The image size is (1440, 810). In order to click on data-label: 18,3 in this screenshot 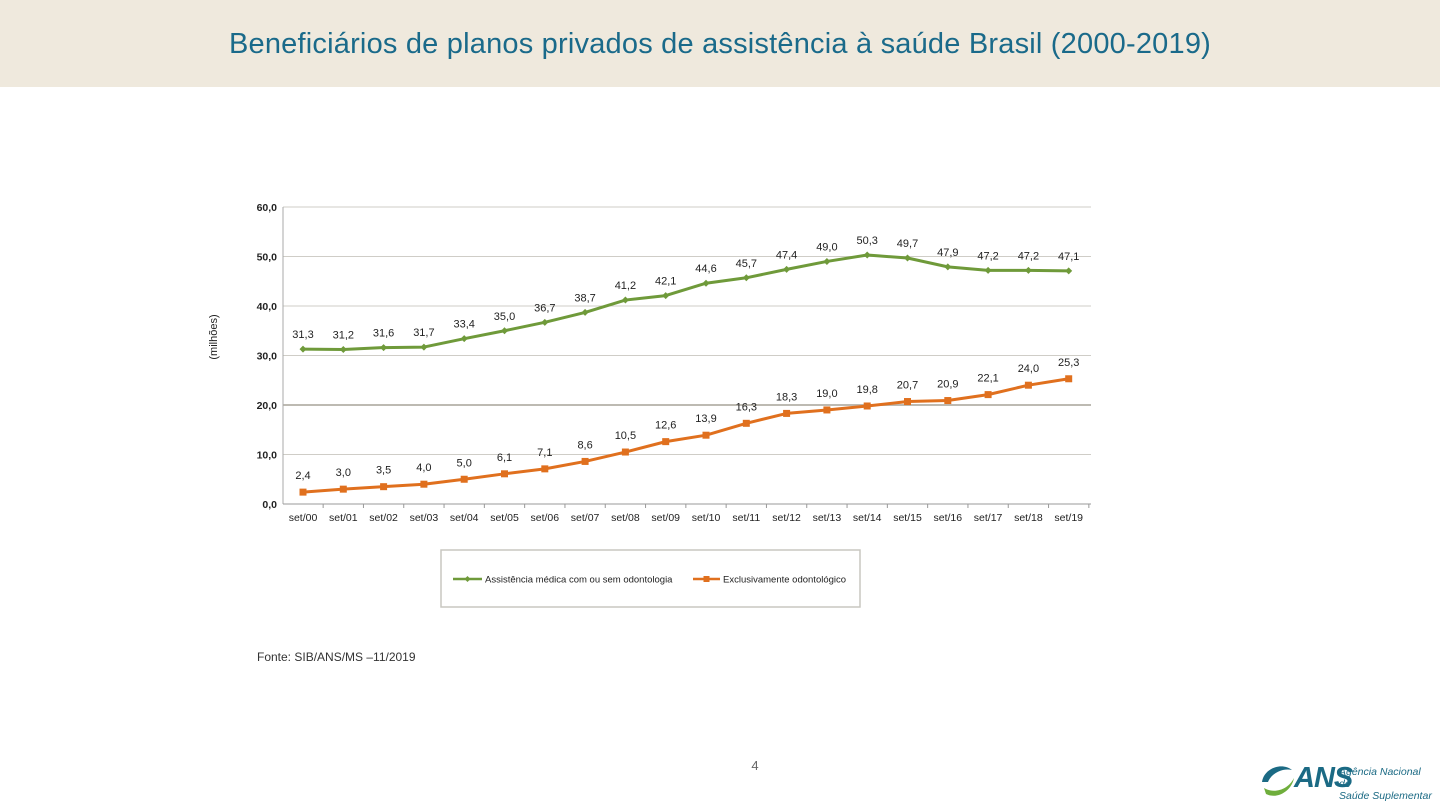, I will do `click(786, 397)`.